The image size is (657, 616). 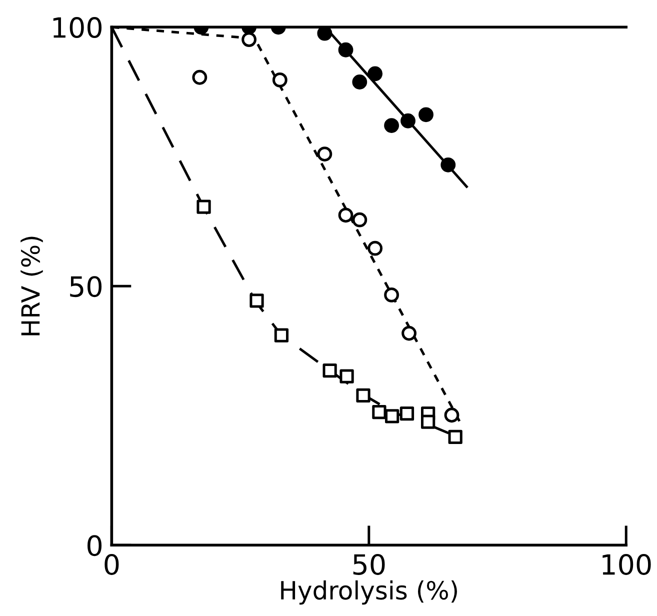 I want to click on x-axis-title: Hydrolysis (%), so click(x=369, y=592).